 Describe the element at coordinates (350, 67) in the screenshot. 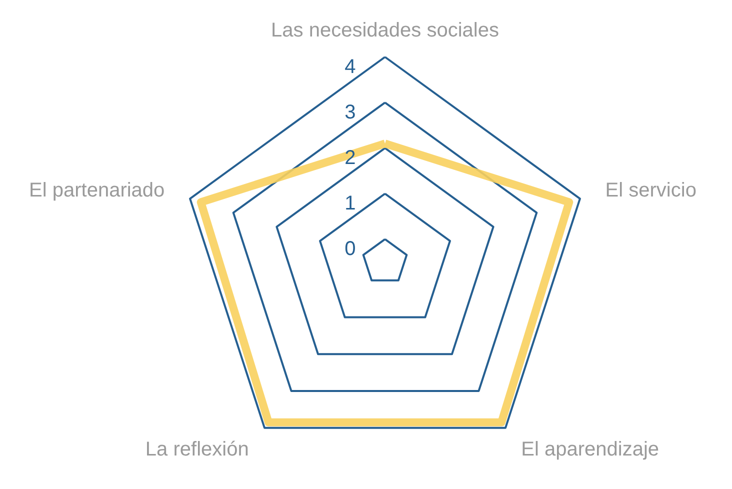

I see `y-tick-label: 4` at that location.